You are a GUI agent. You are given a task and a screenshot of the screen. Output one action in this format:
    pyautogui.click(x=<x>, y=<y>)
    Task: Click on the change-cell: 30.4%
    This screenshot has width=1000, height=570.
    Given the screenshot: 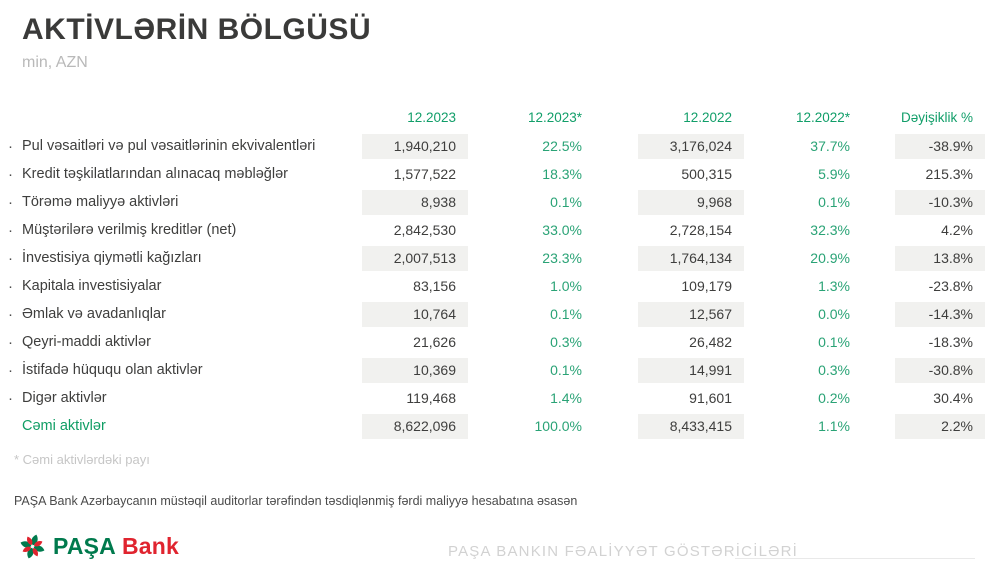 What is the action you would take?
    pyautogui.click(x=953, y=397)
    